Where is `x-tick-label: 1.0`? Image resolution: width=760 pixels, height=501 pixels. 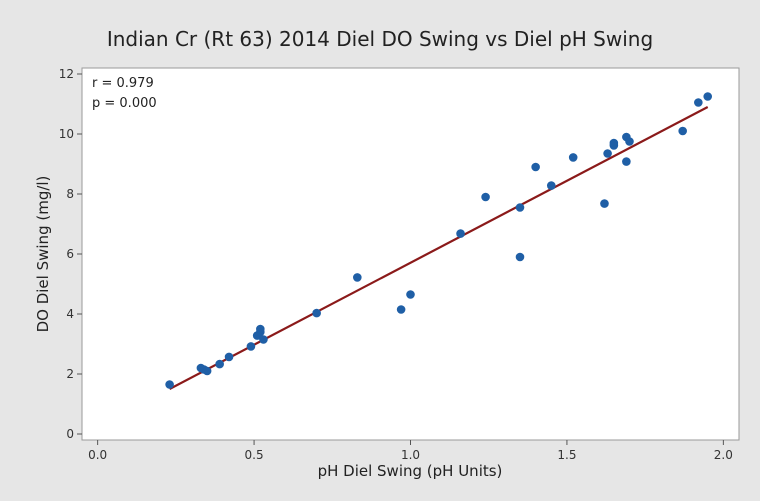
x-tick-label: 1.0 is located at coordinates (410, 455).